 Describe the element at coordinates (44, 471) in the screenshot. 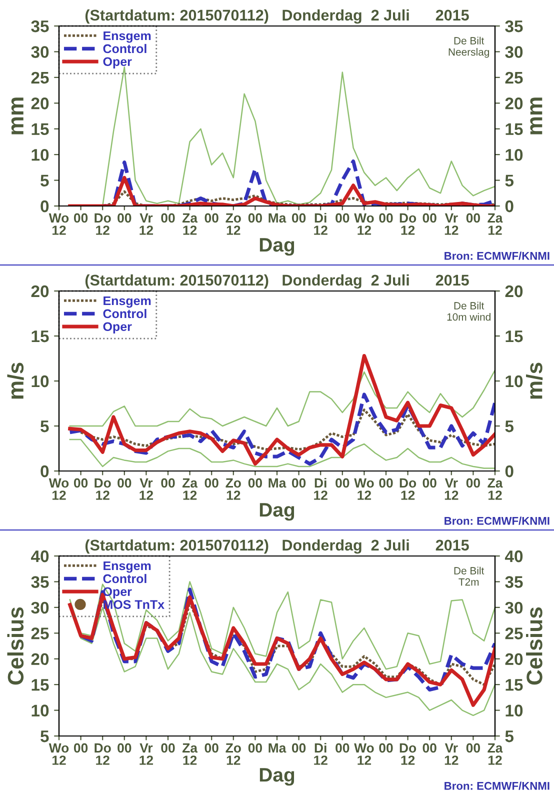

I see `y-tick-label: 0` at that location.